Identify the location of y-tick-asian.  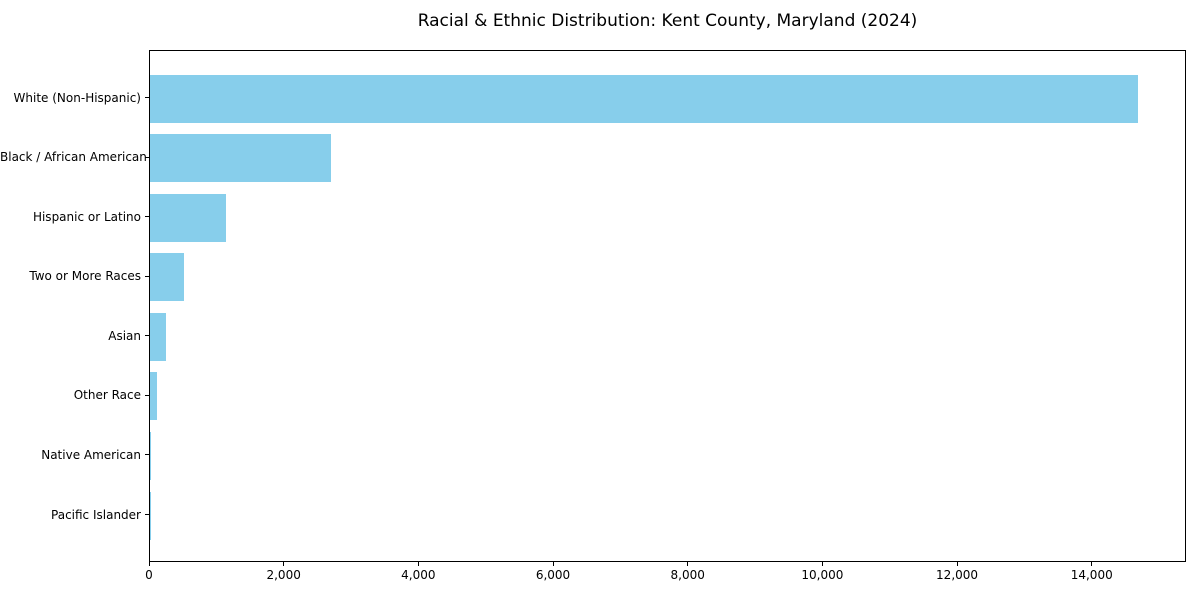
(147, 336).